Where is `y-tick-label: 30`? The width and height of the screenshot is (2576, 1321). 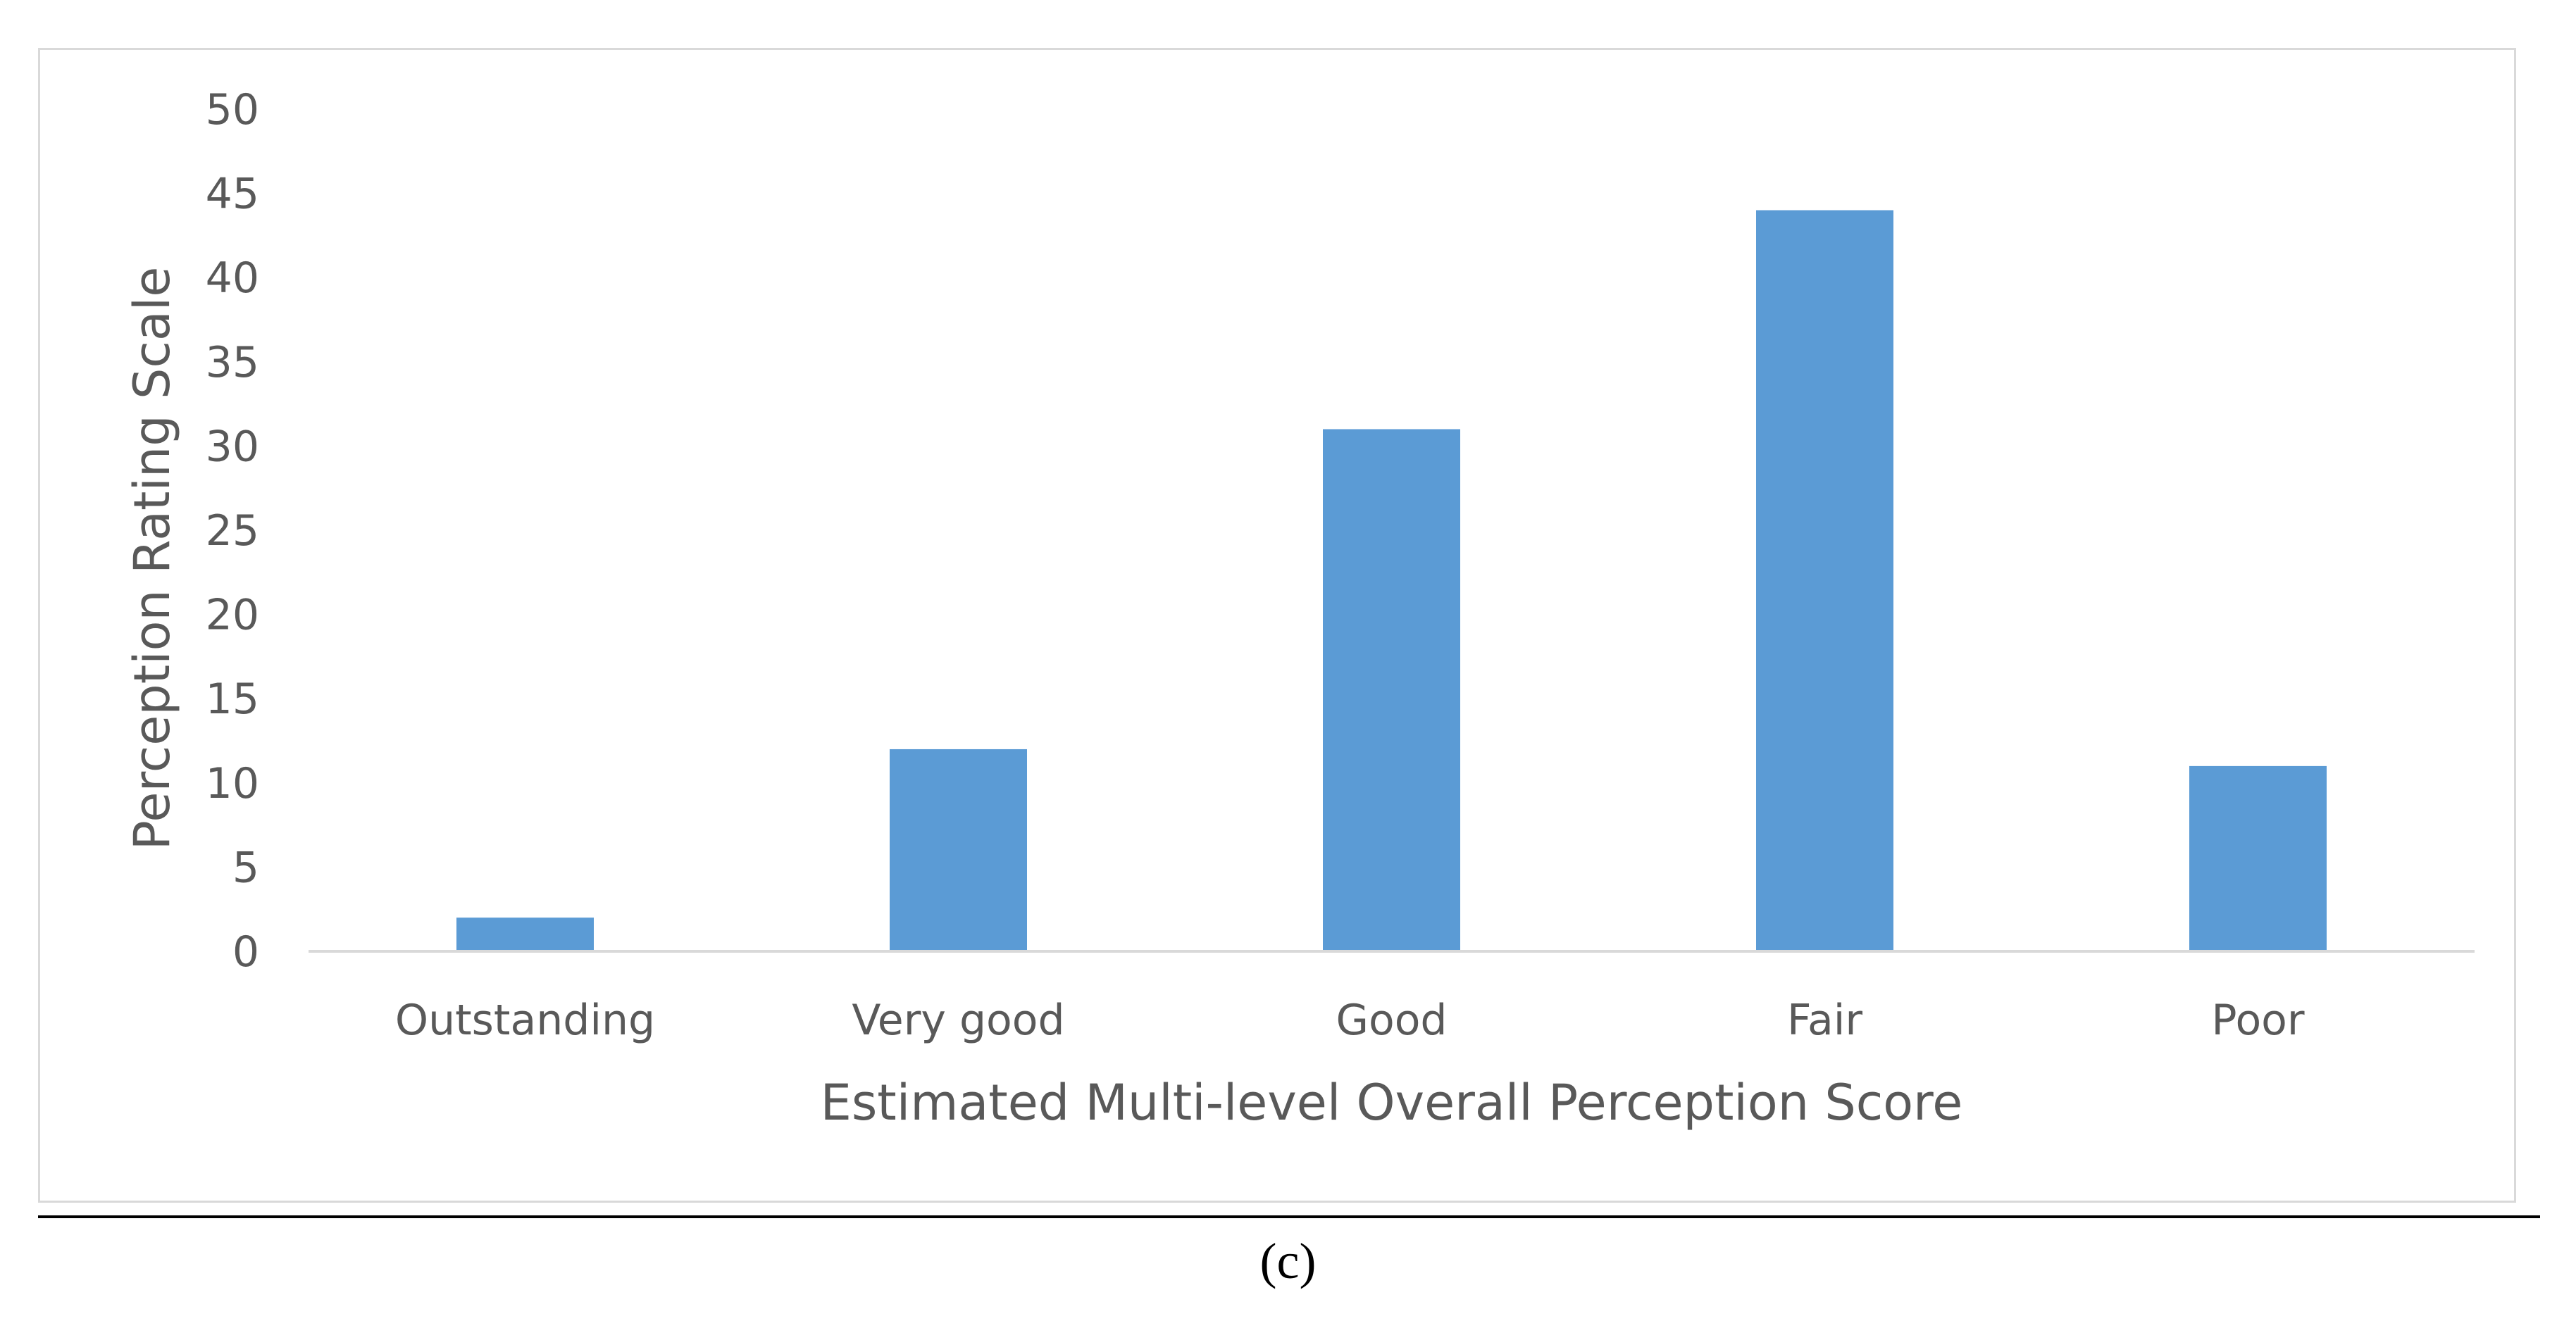
y-tick-label: 30 is located at coordinates (232, 446).